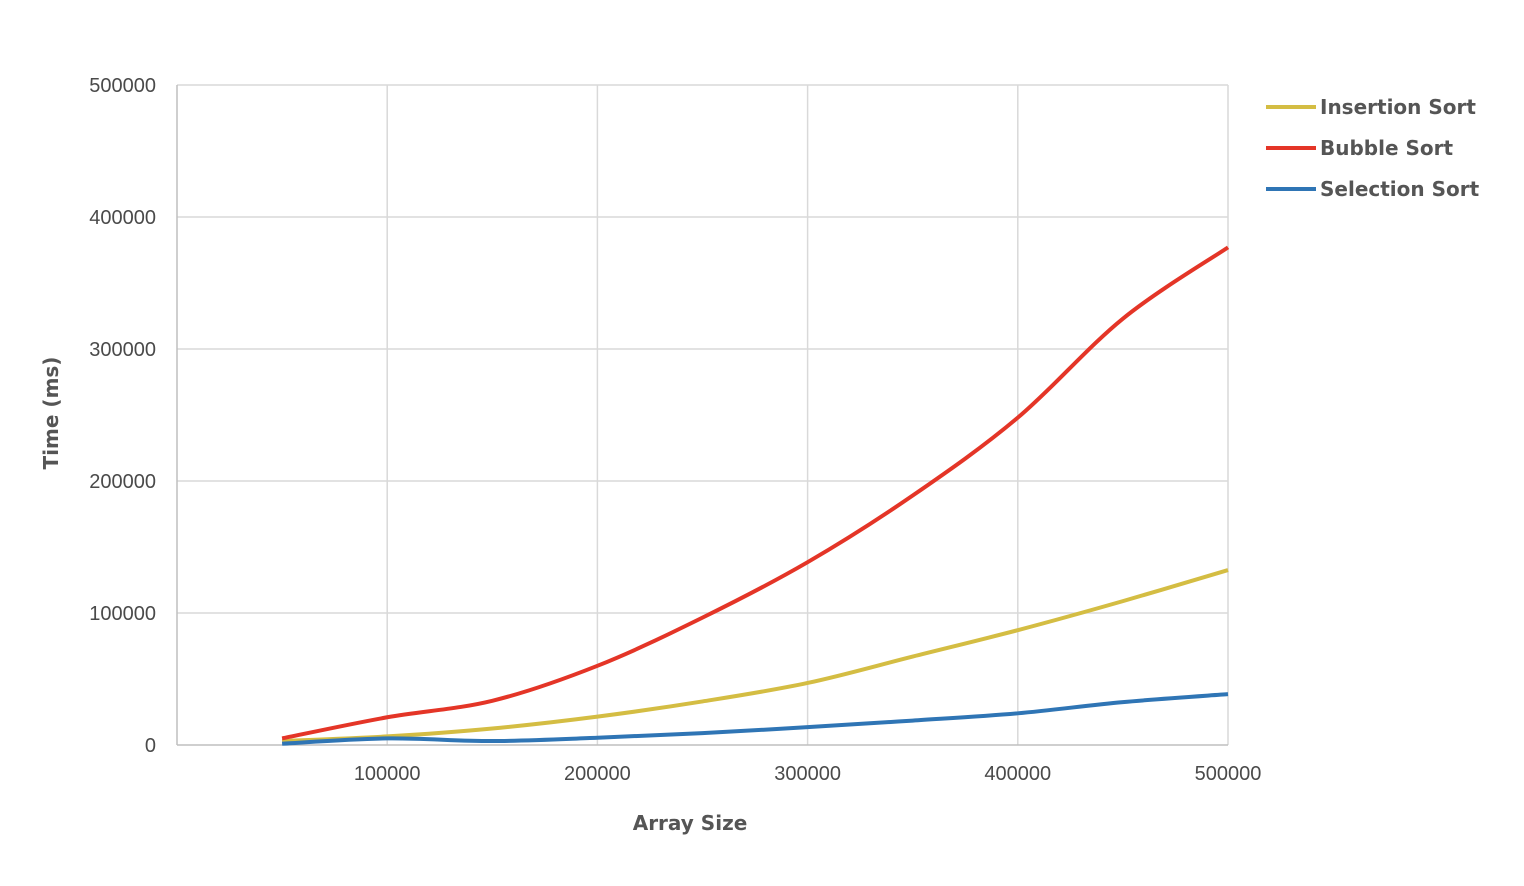  I want to click on insertion-sort-line, so click(755, 656).